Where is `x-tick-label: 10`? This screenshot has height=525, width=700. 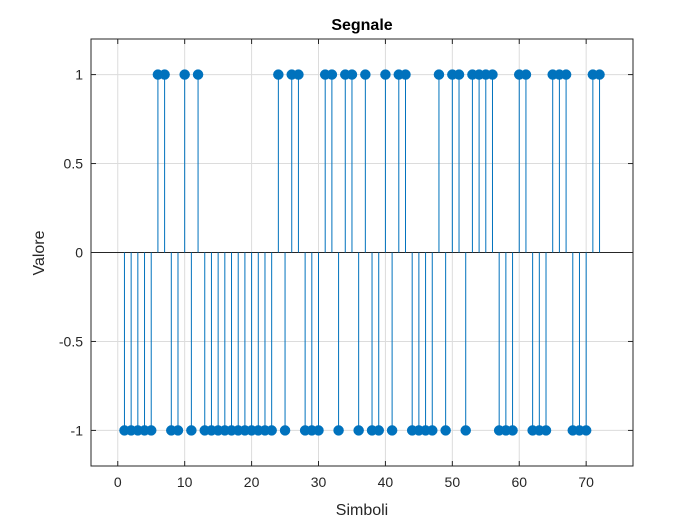 x-tick-label: 10 is located at coordinates (185, 482).